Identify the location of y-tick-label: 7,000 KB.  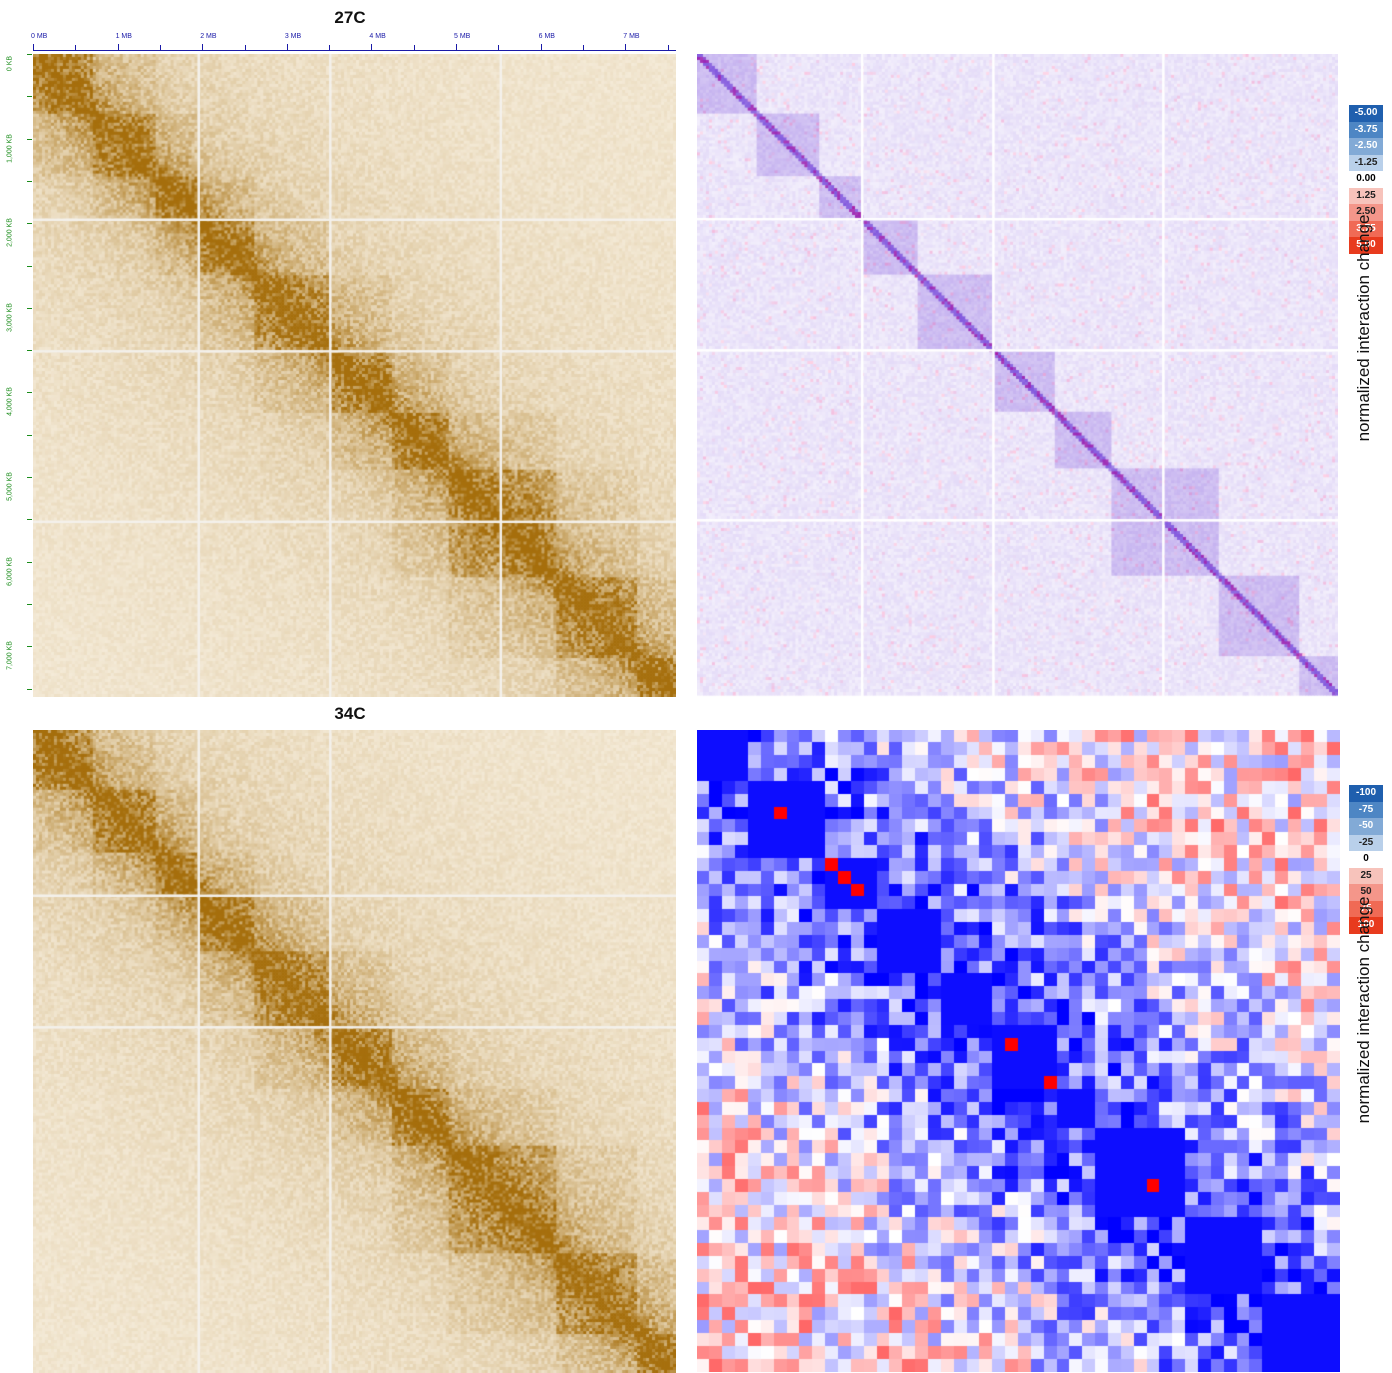
(10, 656).